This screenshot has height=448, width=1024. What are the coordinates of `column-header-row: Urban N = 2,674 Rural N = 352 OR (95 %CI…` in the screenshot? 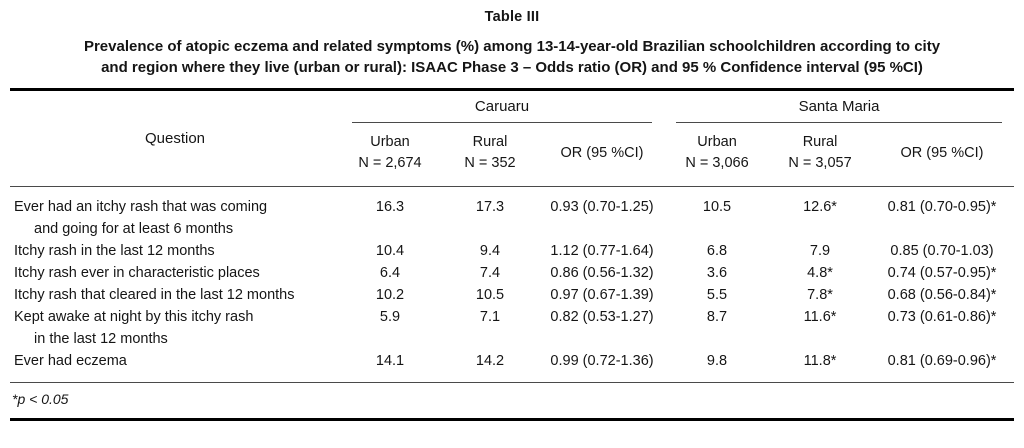 It's located at (512, 155).